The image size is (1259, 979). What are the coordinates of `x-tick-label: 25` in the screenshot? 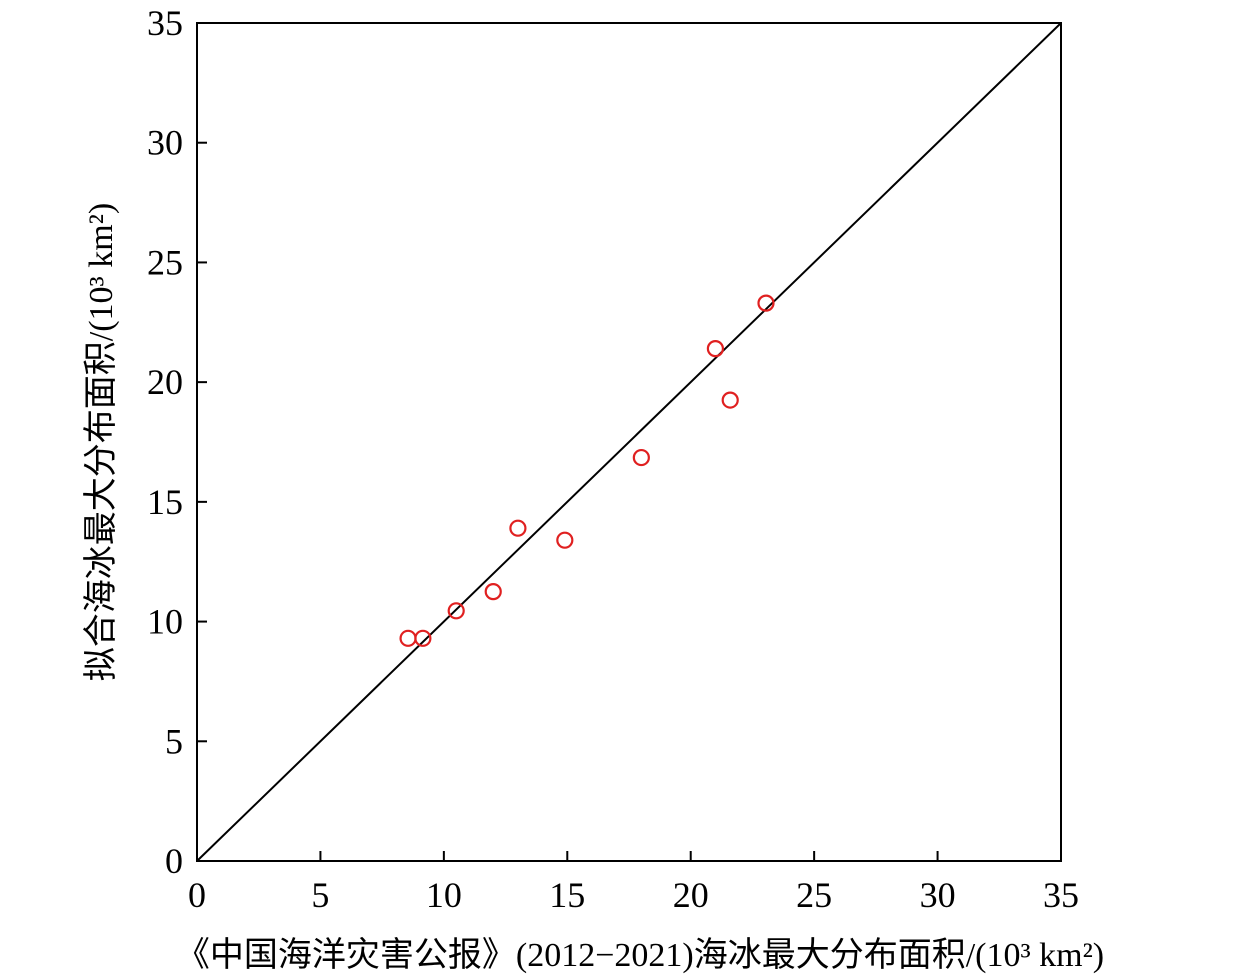 It's located at (814, 895).